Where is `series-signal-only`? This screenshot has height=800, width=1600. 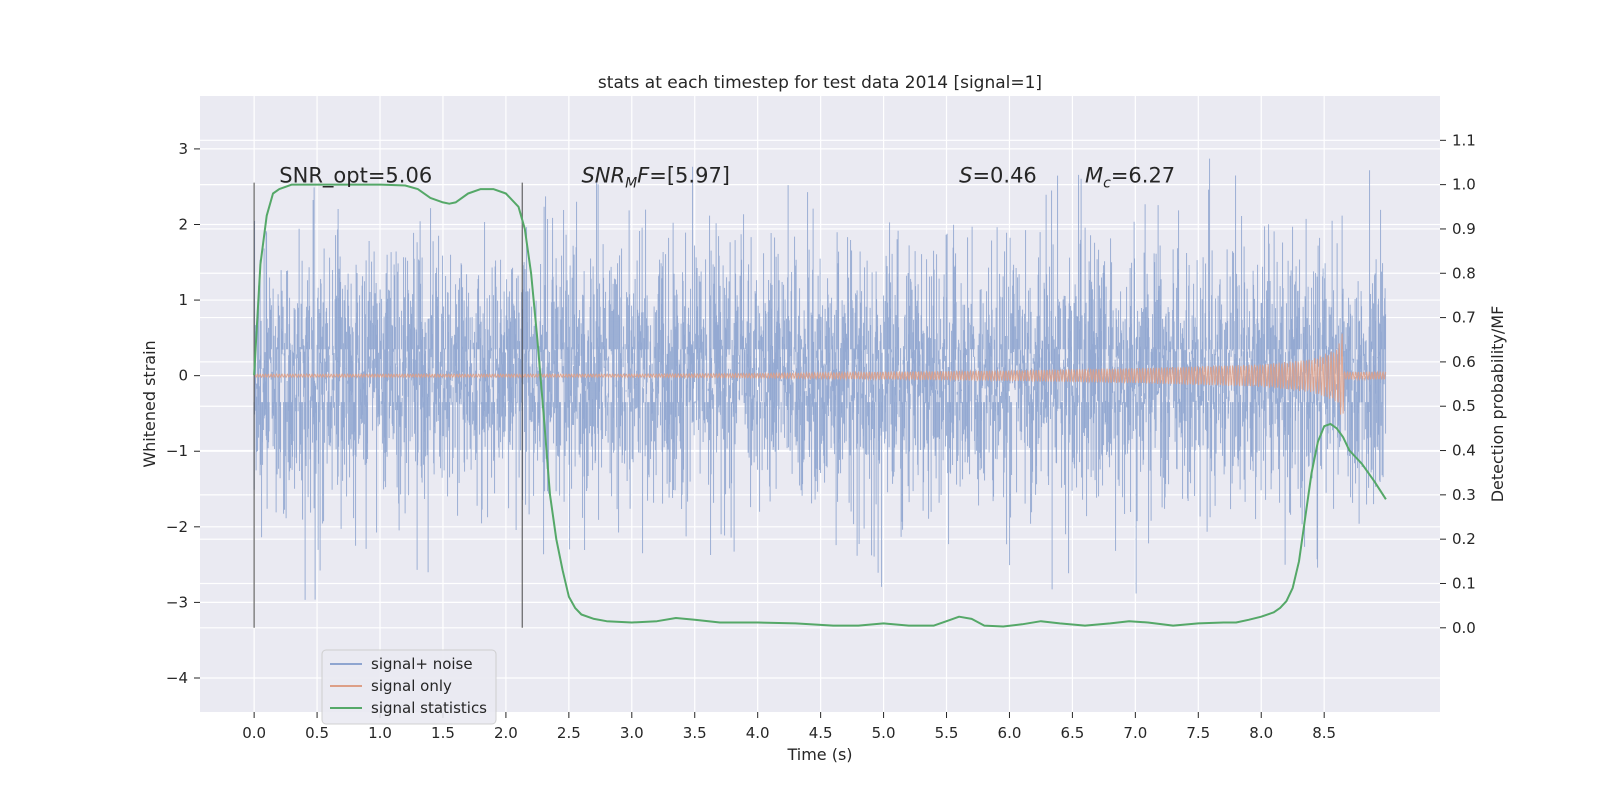
series-signal-only is located at coordinates (820, 374).